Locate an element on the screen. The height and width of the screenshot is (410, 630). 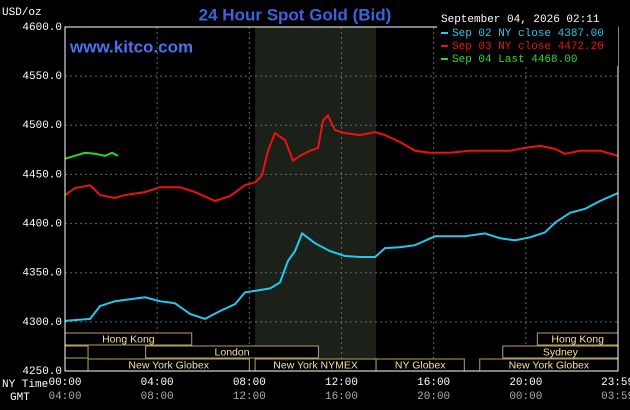
chart-title: 24 Hour Spot Gold (Bid) is located at coordinates (295, 14).